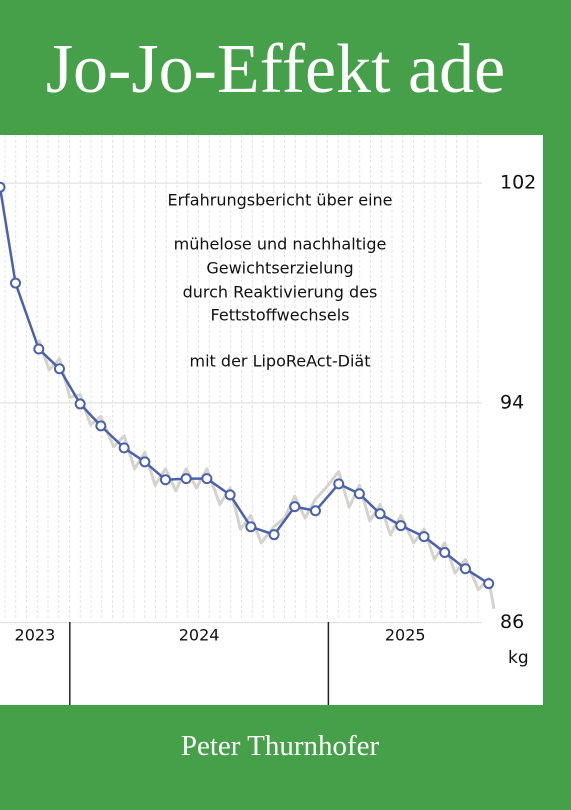  I want to click on year-label: 2023, so click(35, 635).